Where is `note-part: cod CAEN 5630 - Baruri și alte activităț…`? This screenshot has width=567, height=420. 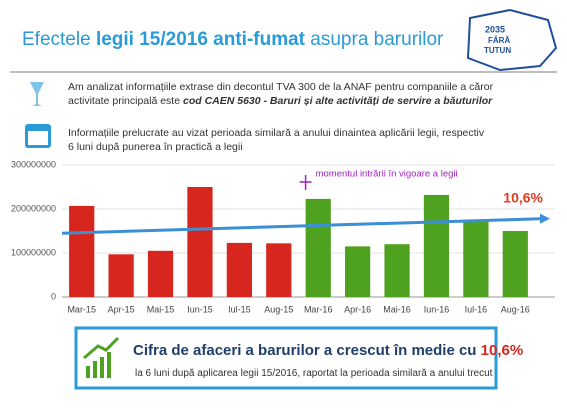 note-part: cod CAEN 5630 - Baruri și alte activităț… is located at coordinates (337, 101).